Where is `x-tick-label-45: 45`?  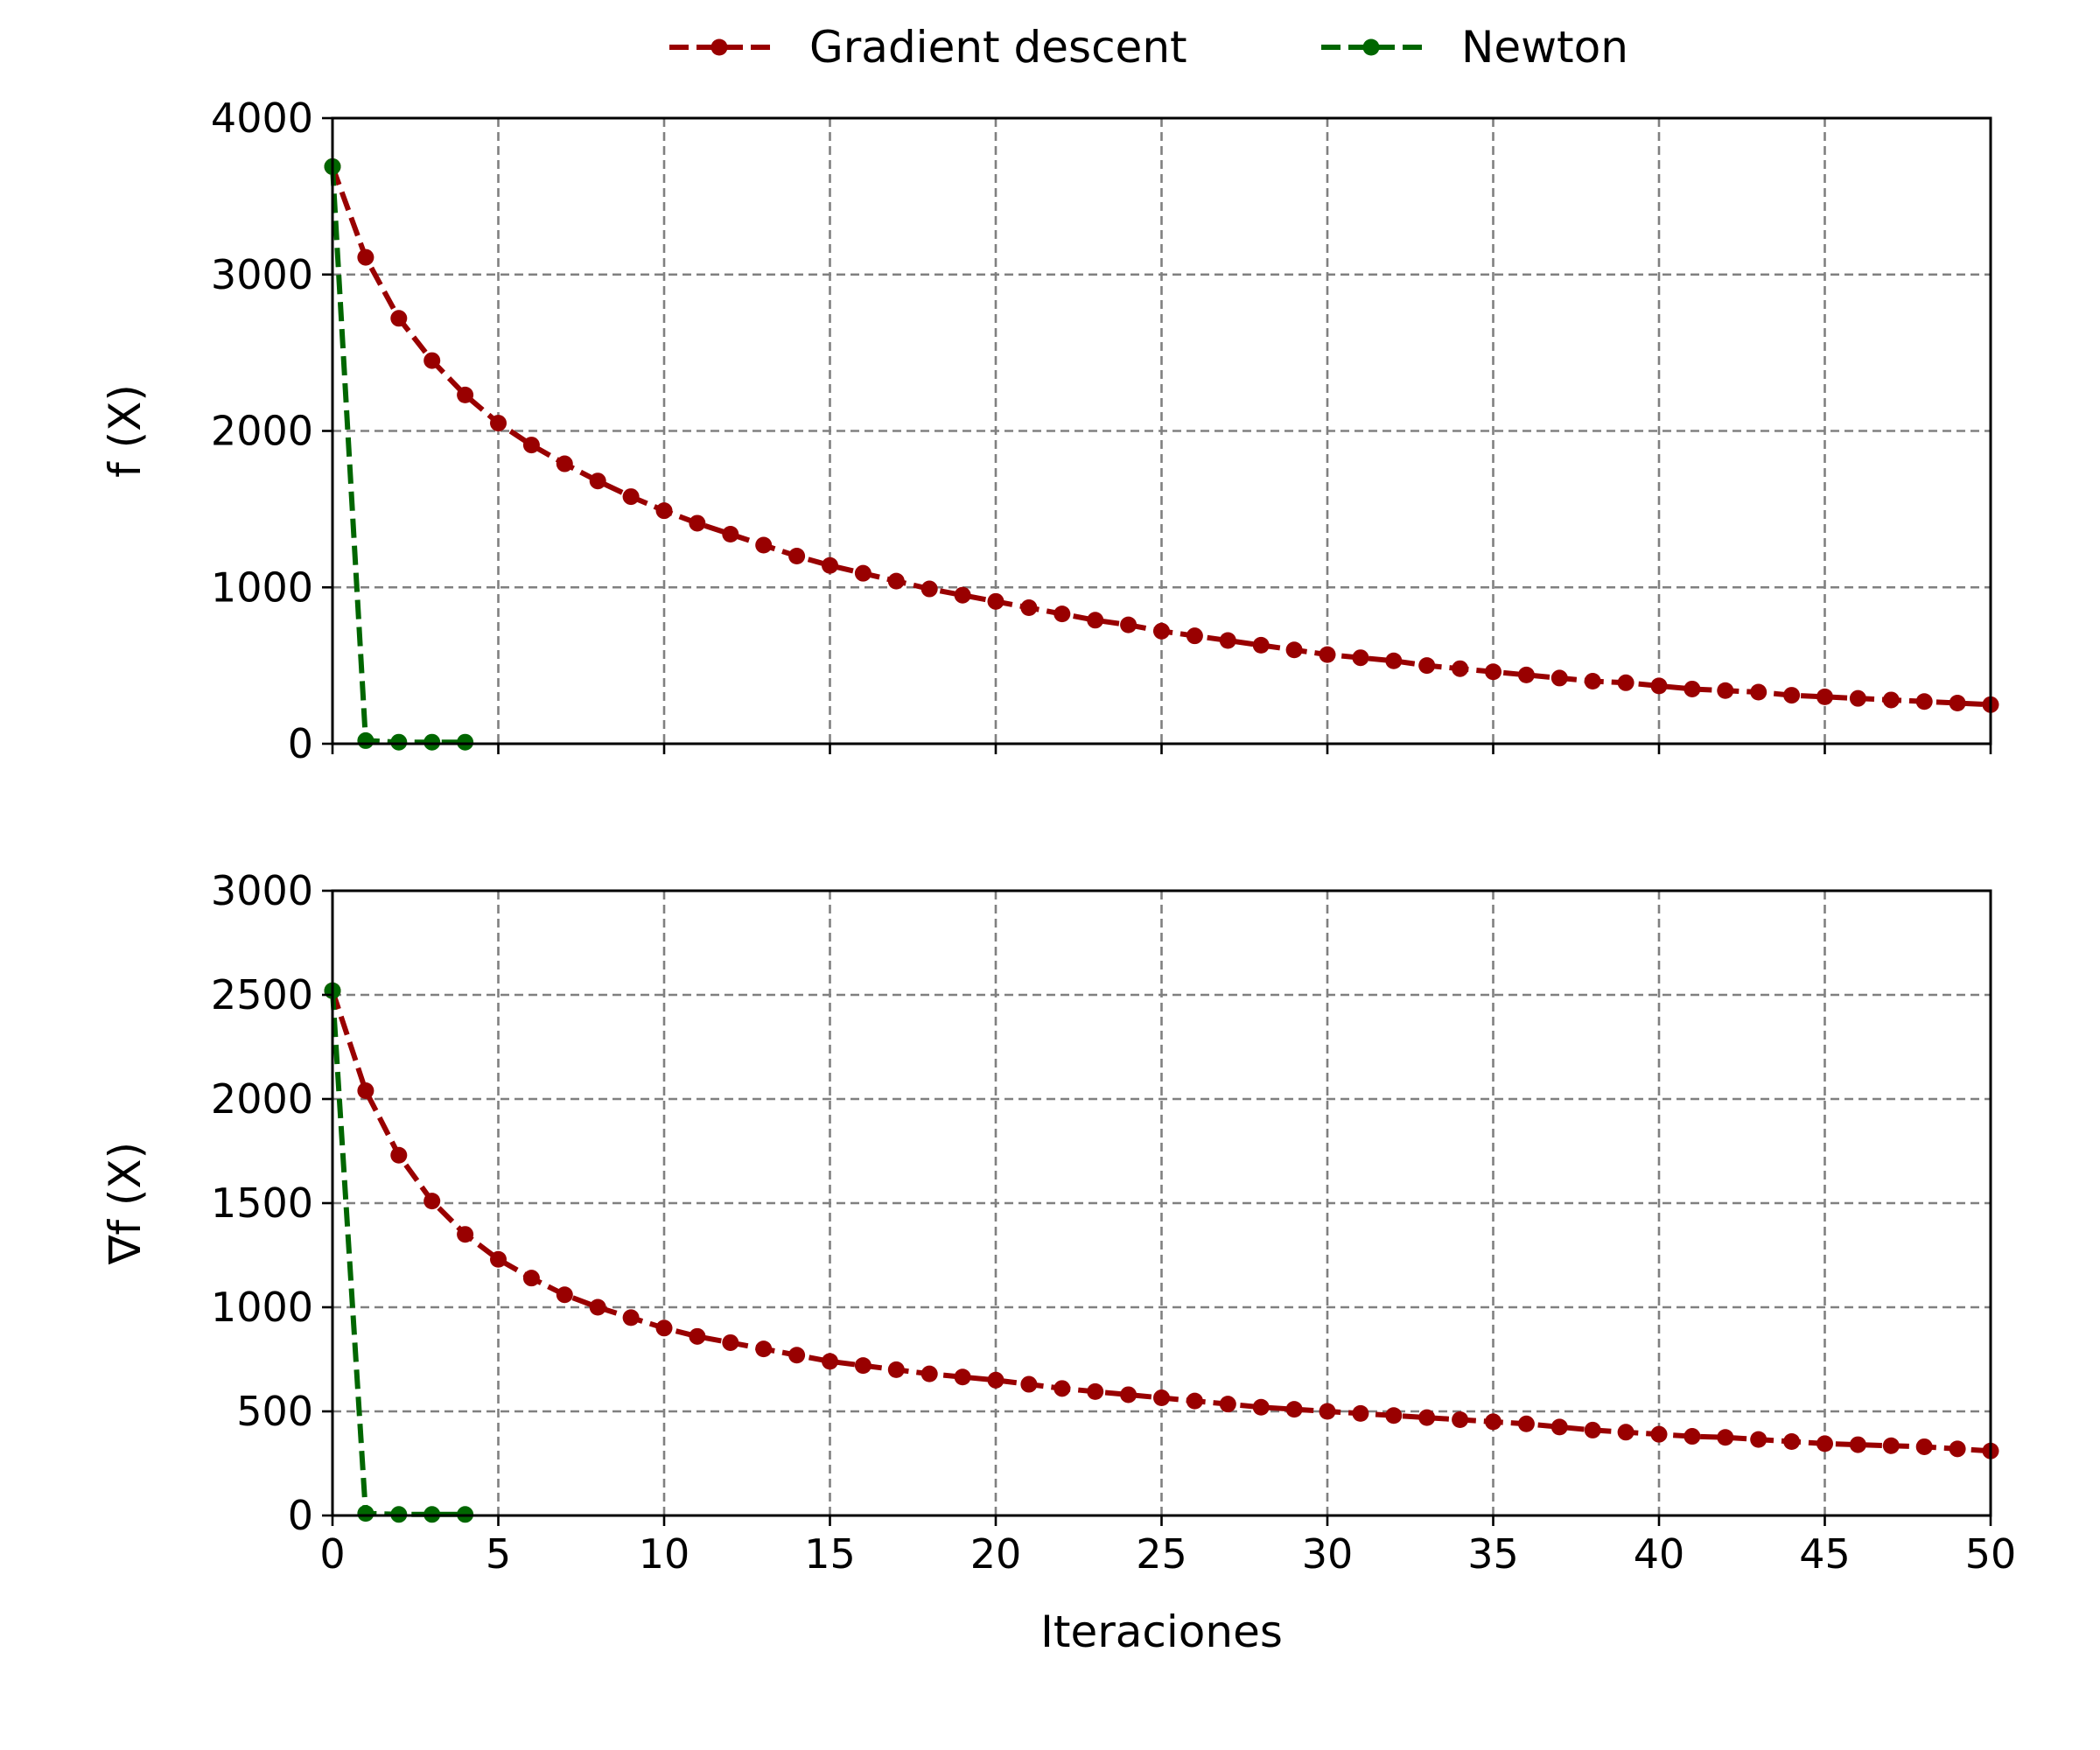 x-tick-label-45: 45 is located at coordinates (1825, 1554).